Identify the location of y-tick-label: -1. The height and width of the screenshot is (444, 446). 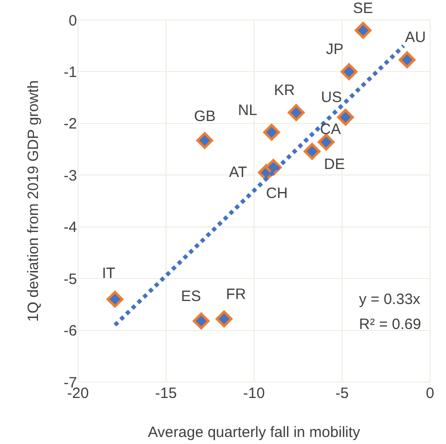
(70, 72).